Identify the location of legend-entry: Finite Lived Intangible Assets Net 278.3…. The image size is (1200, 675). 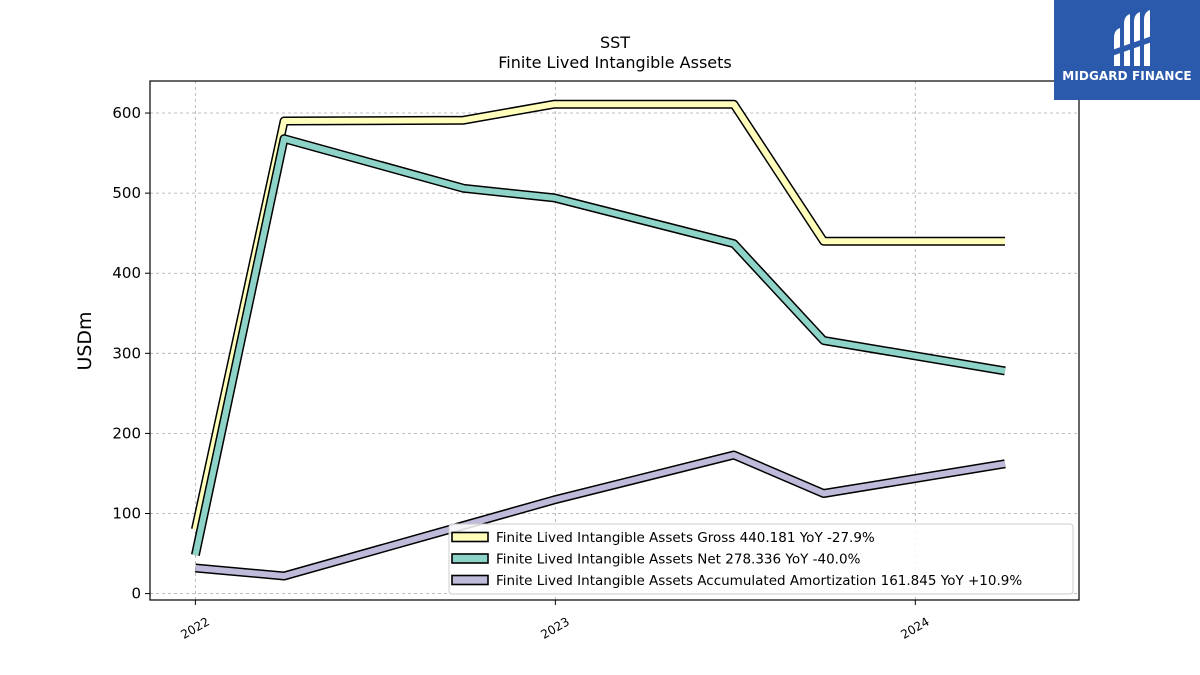
(678, 560).